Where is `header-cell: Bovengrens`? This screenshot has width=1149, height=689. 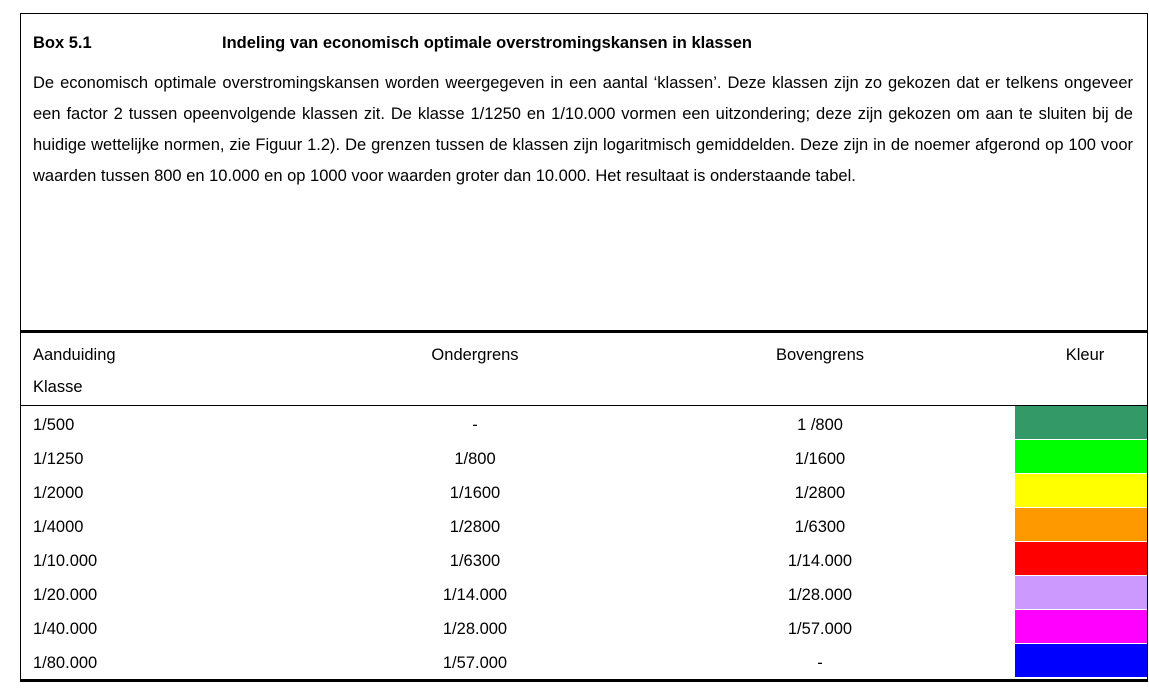 header-cell: Bovengrens is located at coordinates (820, 355).